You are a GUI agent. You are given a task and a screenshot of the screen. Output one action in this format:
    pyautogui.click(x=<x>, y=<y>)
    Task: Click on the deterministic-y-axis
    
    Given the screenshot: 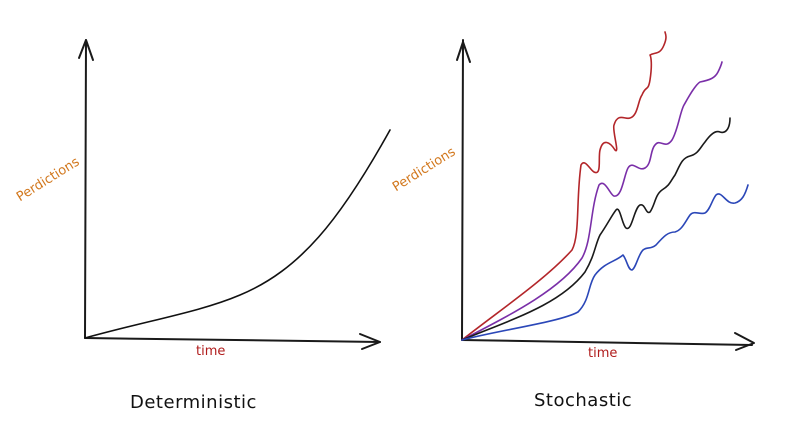 What is the action you would take?
    pyautogui.click(x=85, y=189)
    